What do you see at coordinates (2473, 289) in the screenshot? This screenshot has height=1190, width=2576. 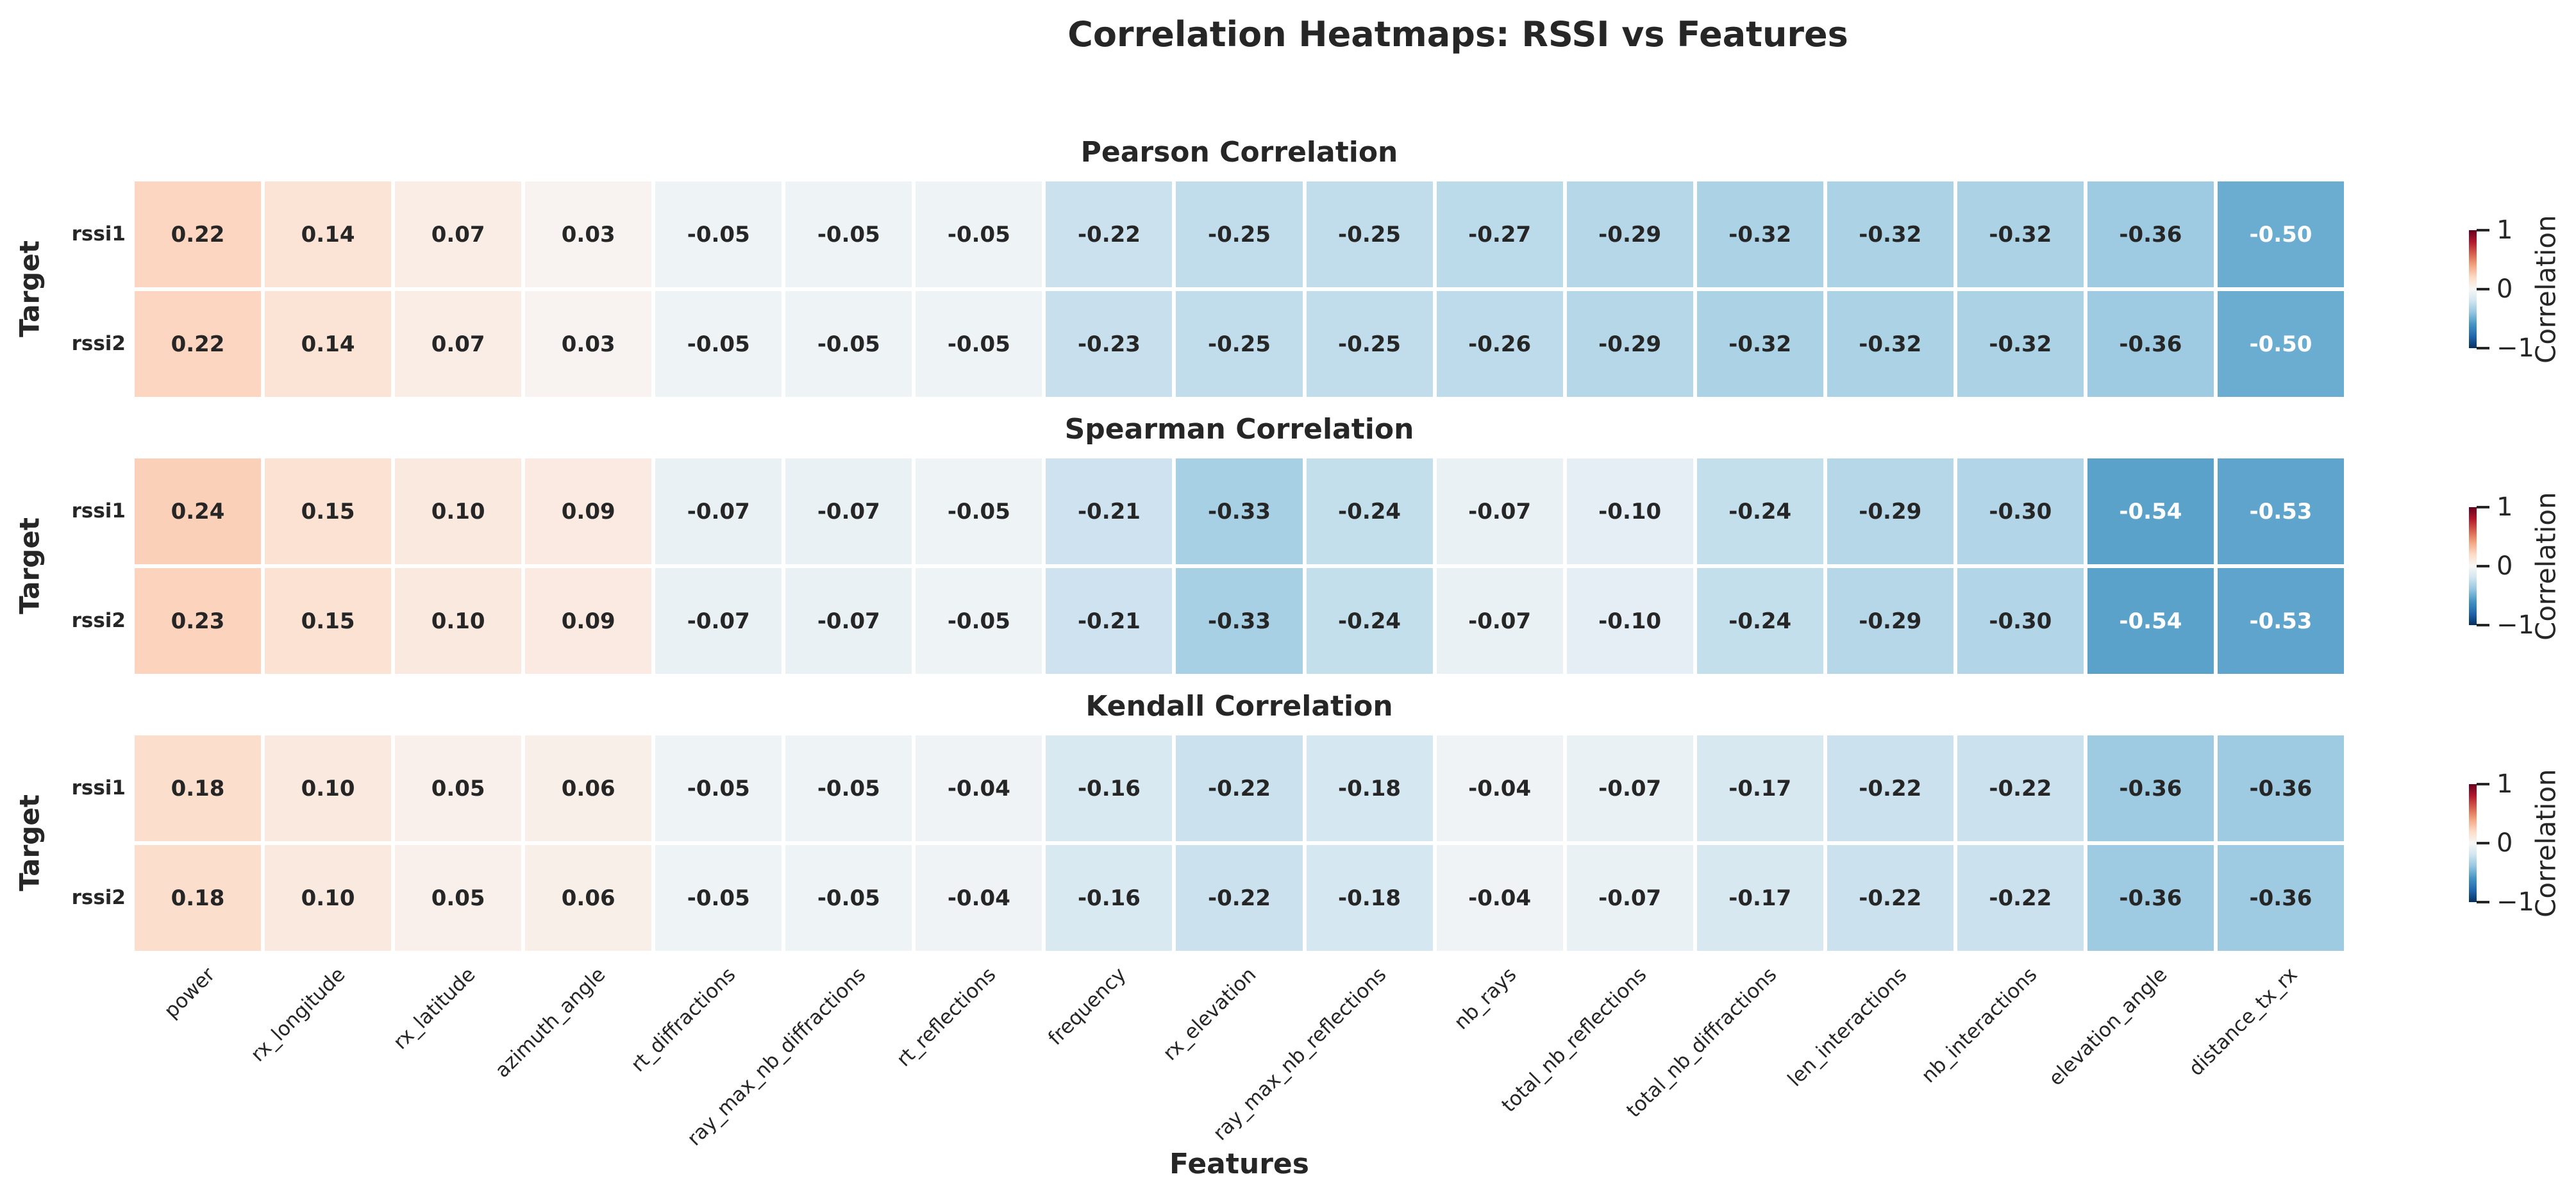 I see `colorbar-pearson` at bounding box center [2473, 289].